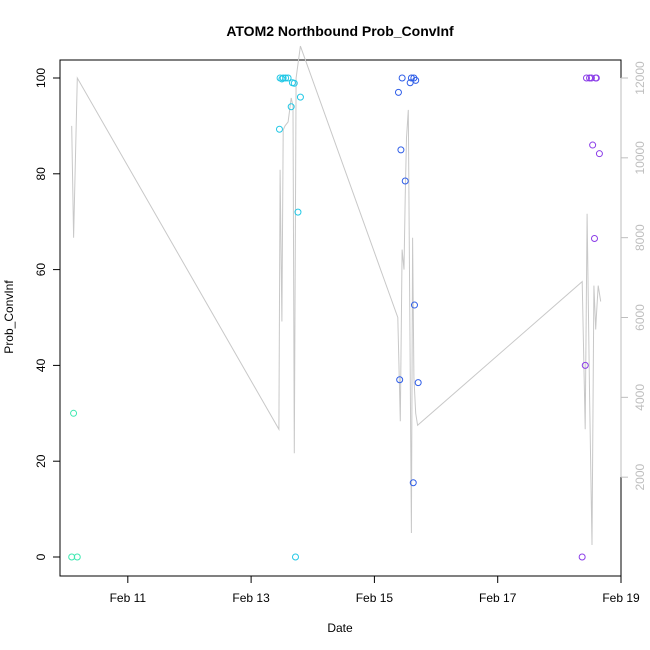 The width and height of the screenshot is (650, 650). I want to click on x-tick-label: Feb 15, so click(375, 598).